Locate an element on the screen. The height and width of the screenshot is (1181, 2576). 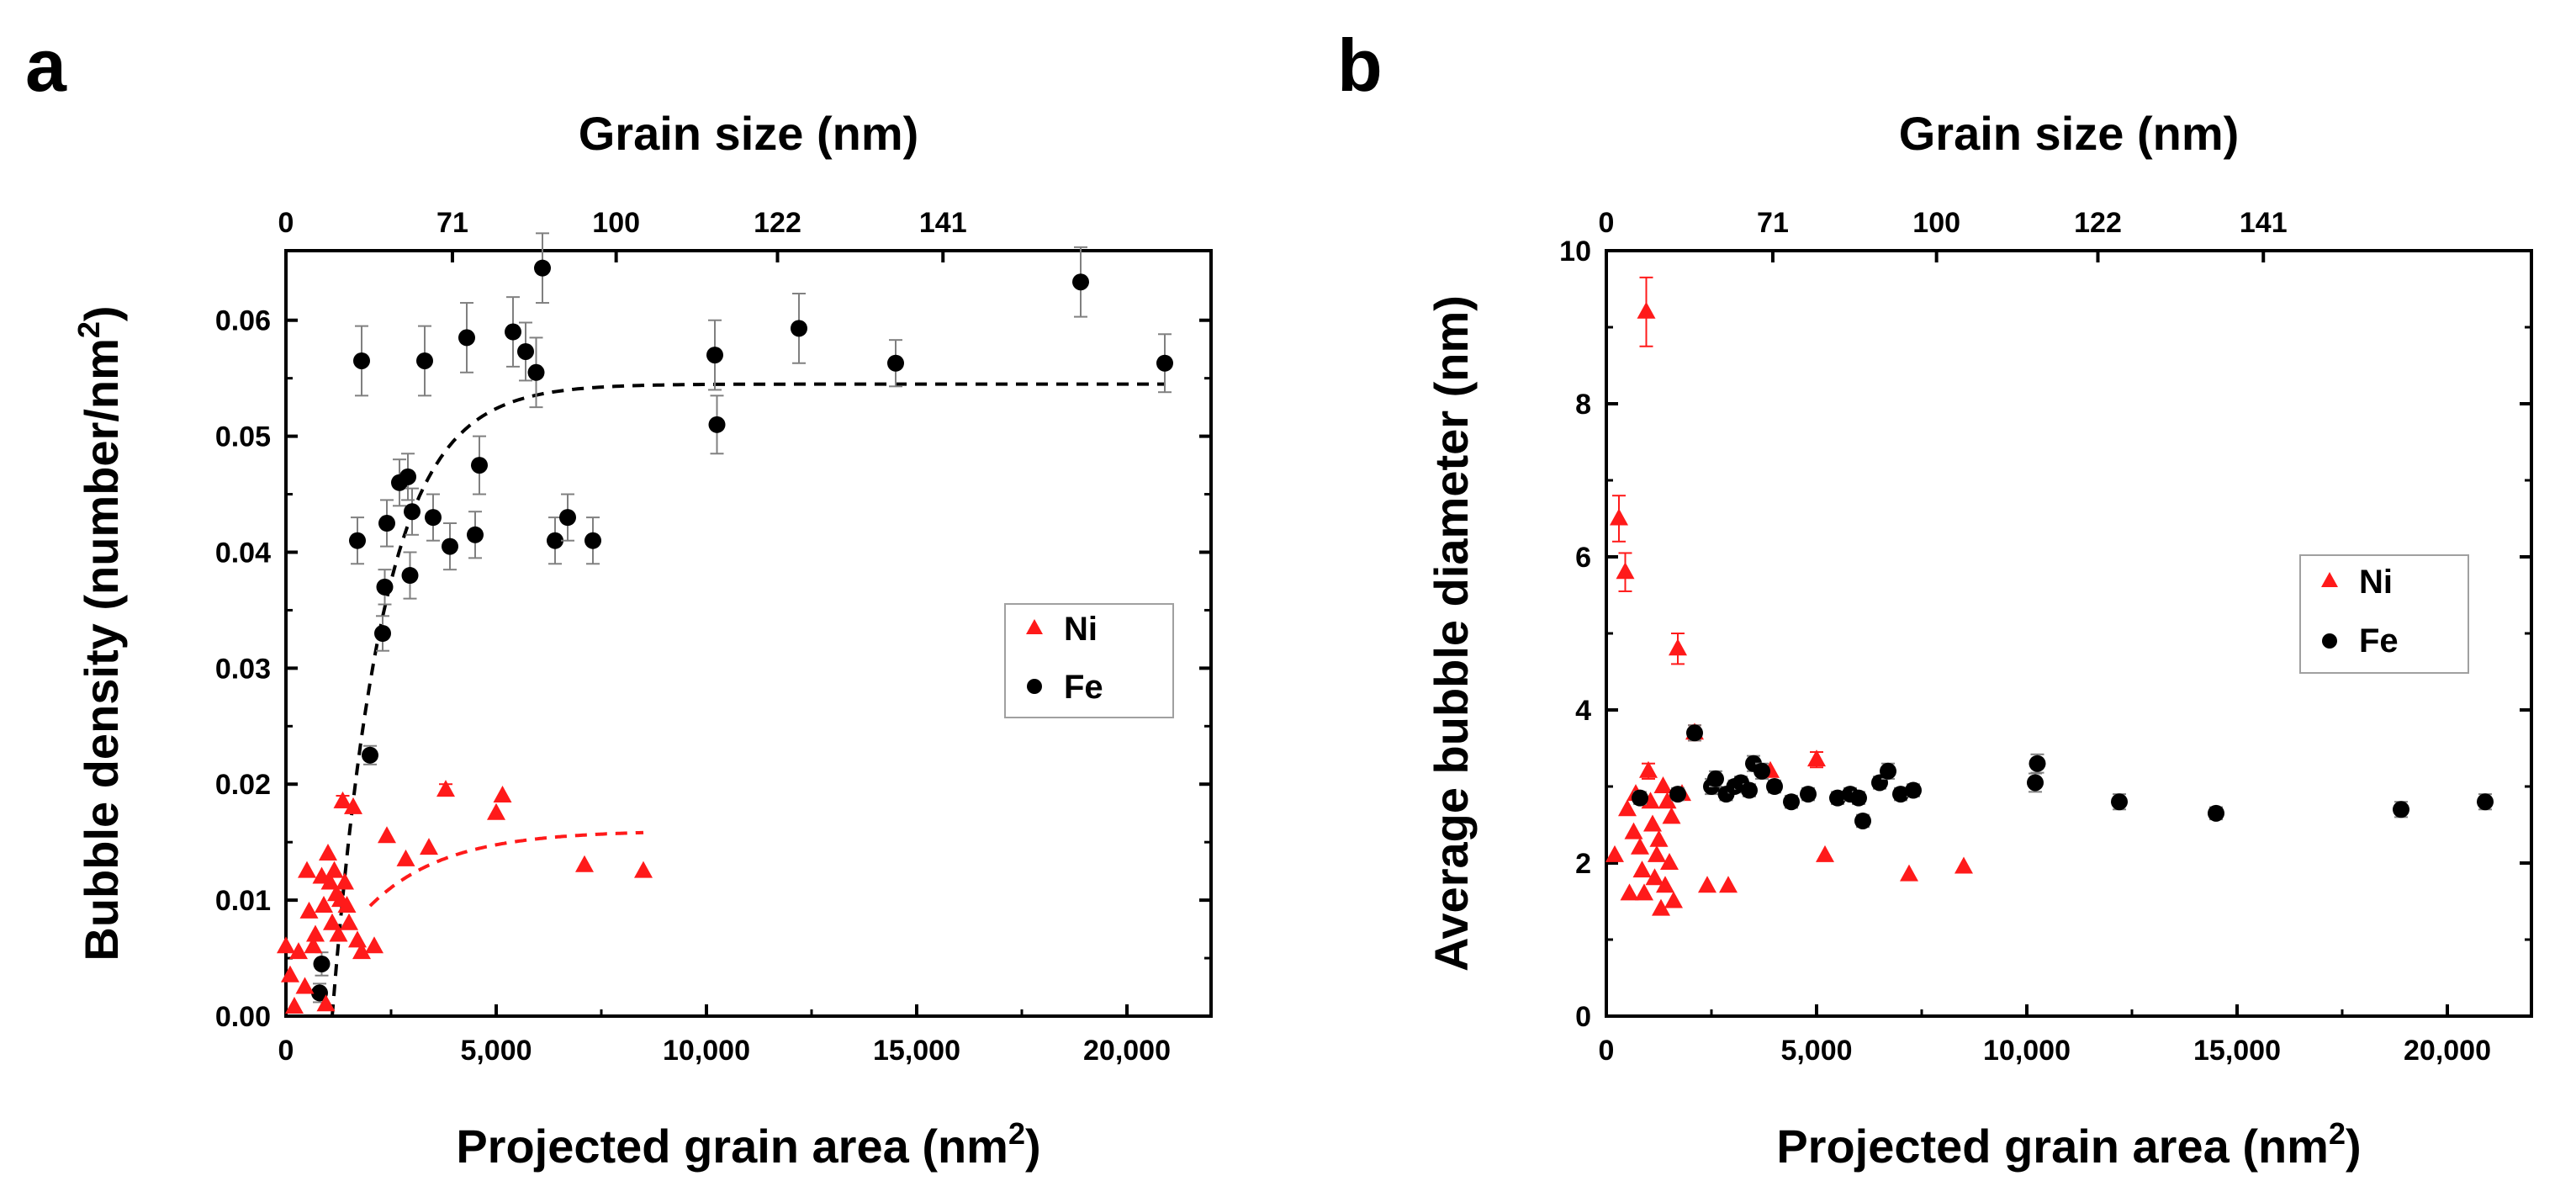
panel-b-letter: b is located at coordinates (1360, 65).